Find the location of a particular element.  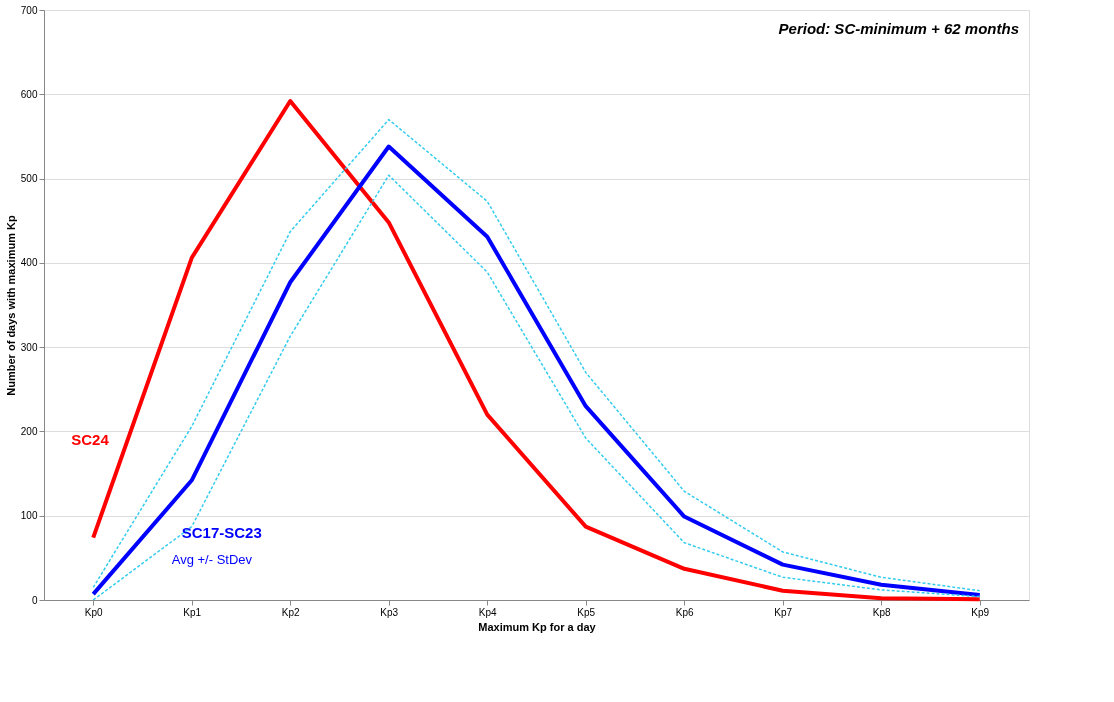

y-tick-label: 0 is located at coordinates (34, 600).